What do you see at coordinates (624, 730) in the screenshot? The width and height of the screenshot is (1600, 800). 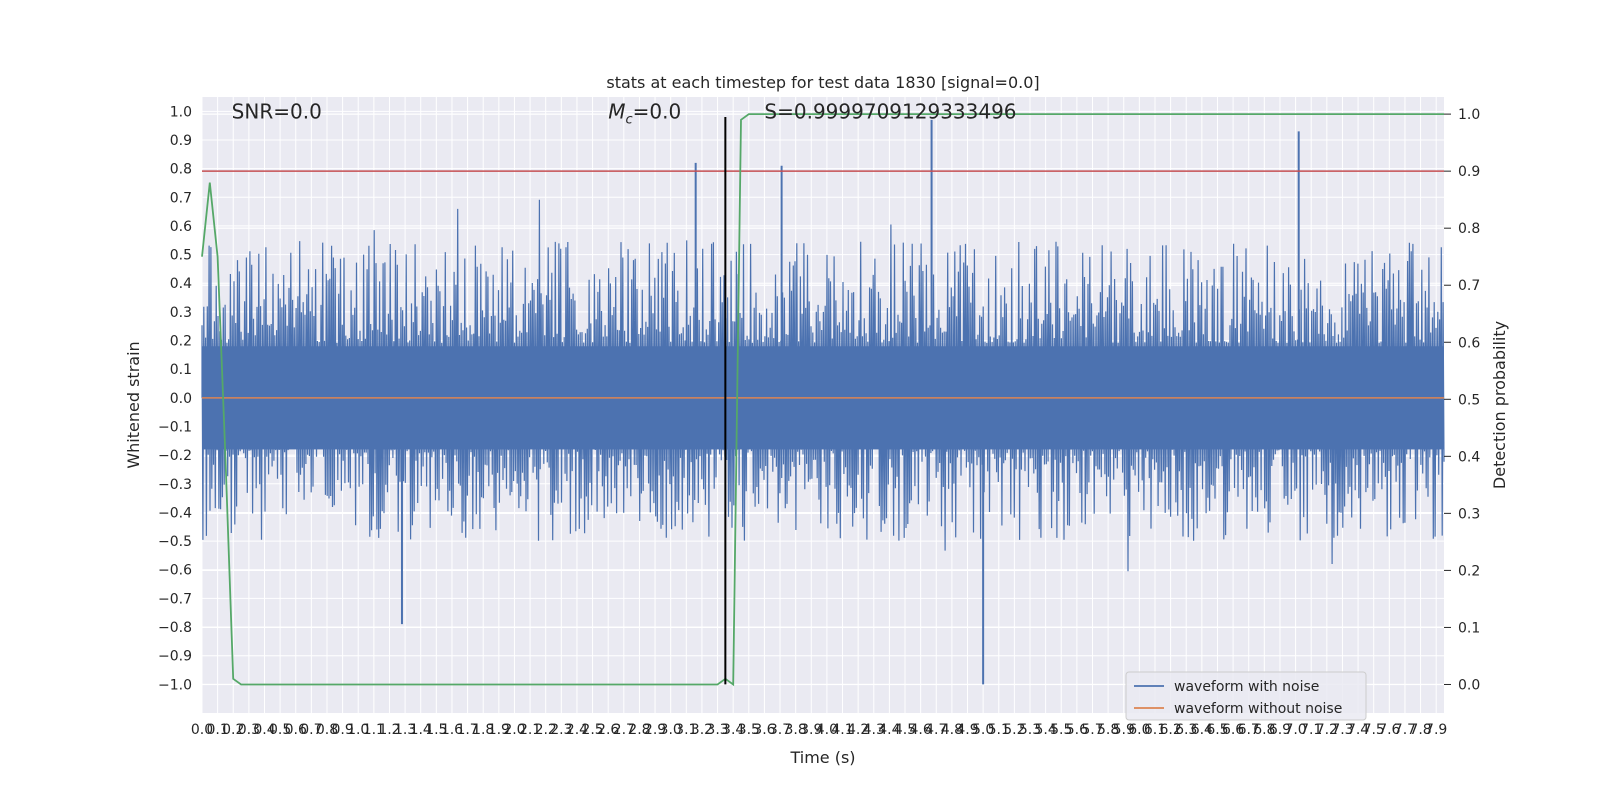 I see `x-tick-label: 2.7` at bounding box center [624, 730].